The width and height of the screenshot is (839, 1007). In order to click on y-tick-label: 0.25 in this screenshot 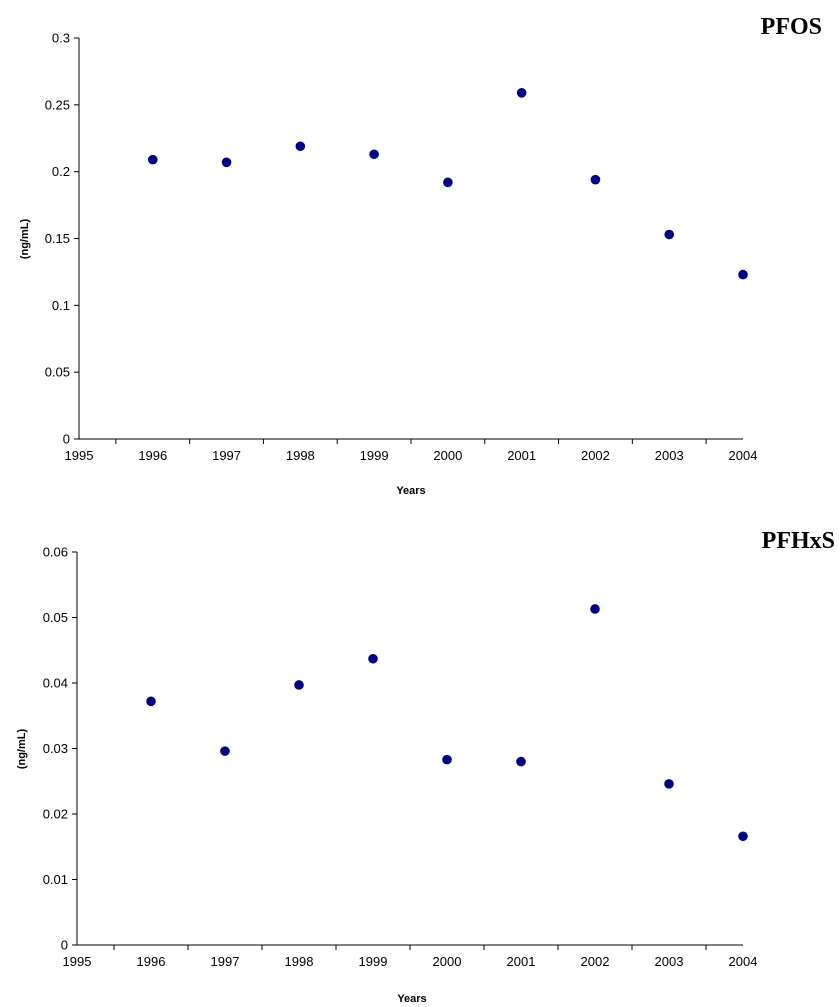, I will do `click(57, 104)`.